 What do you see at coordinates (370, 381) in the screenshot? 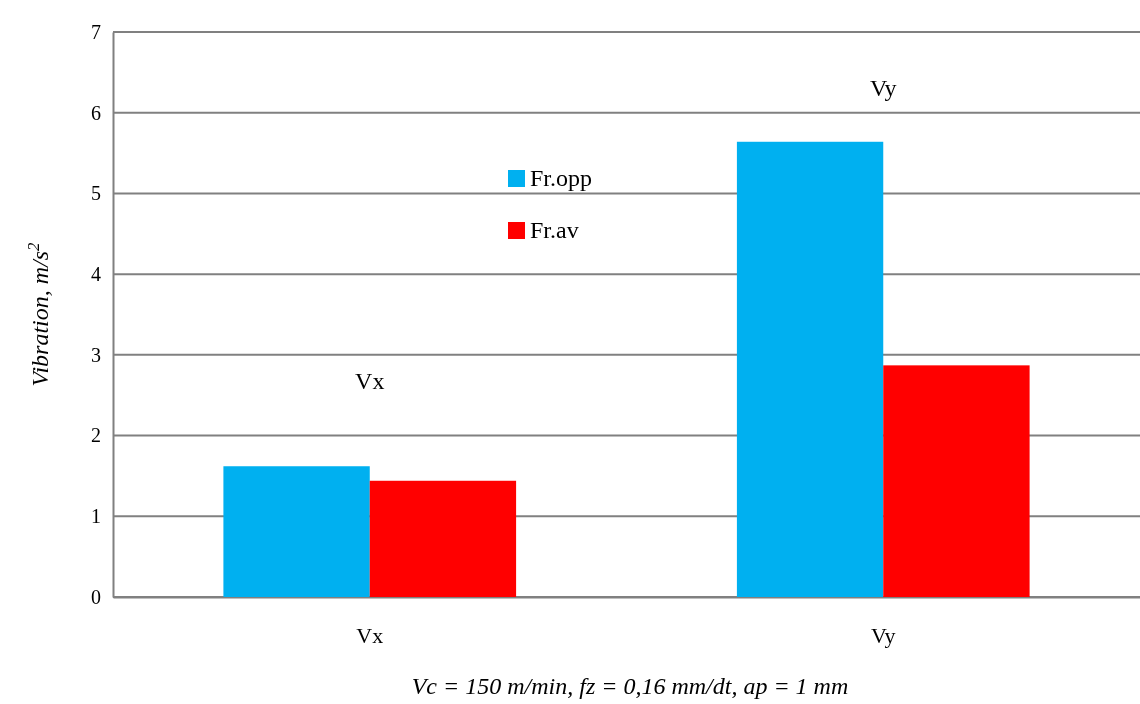
I see `annotation: Vx` at bounding box center [370, 381].